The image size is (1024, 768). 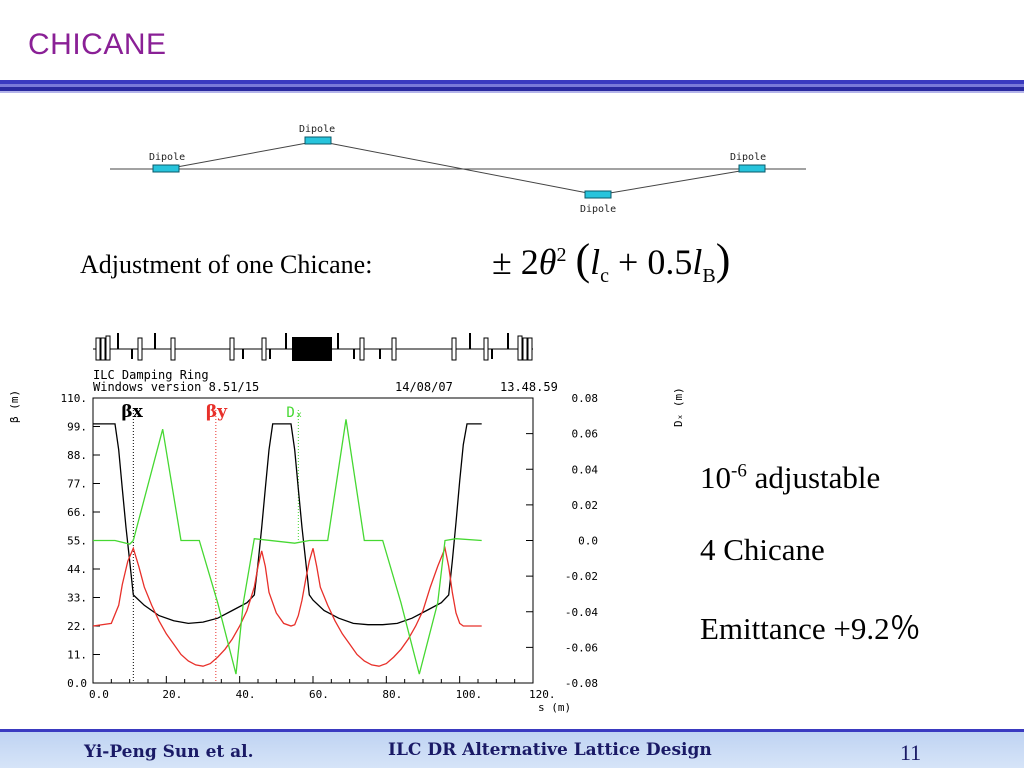 I want to click on y-axis-right-label: Dₓ (m), so click(x=678, y=407).